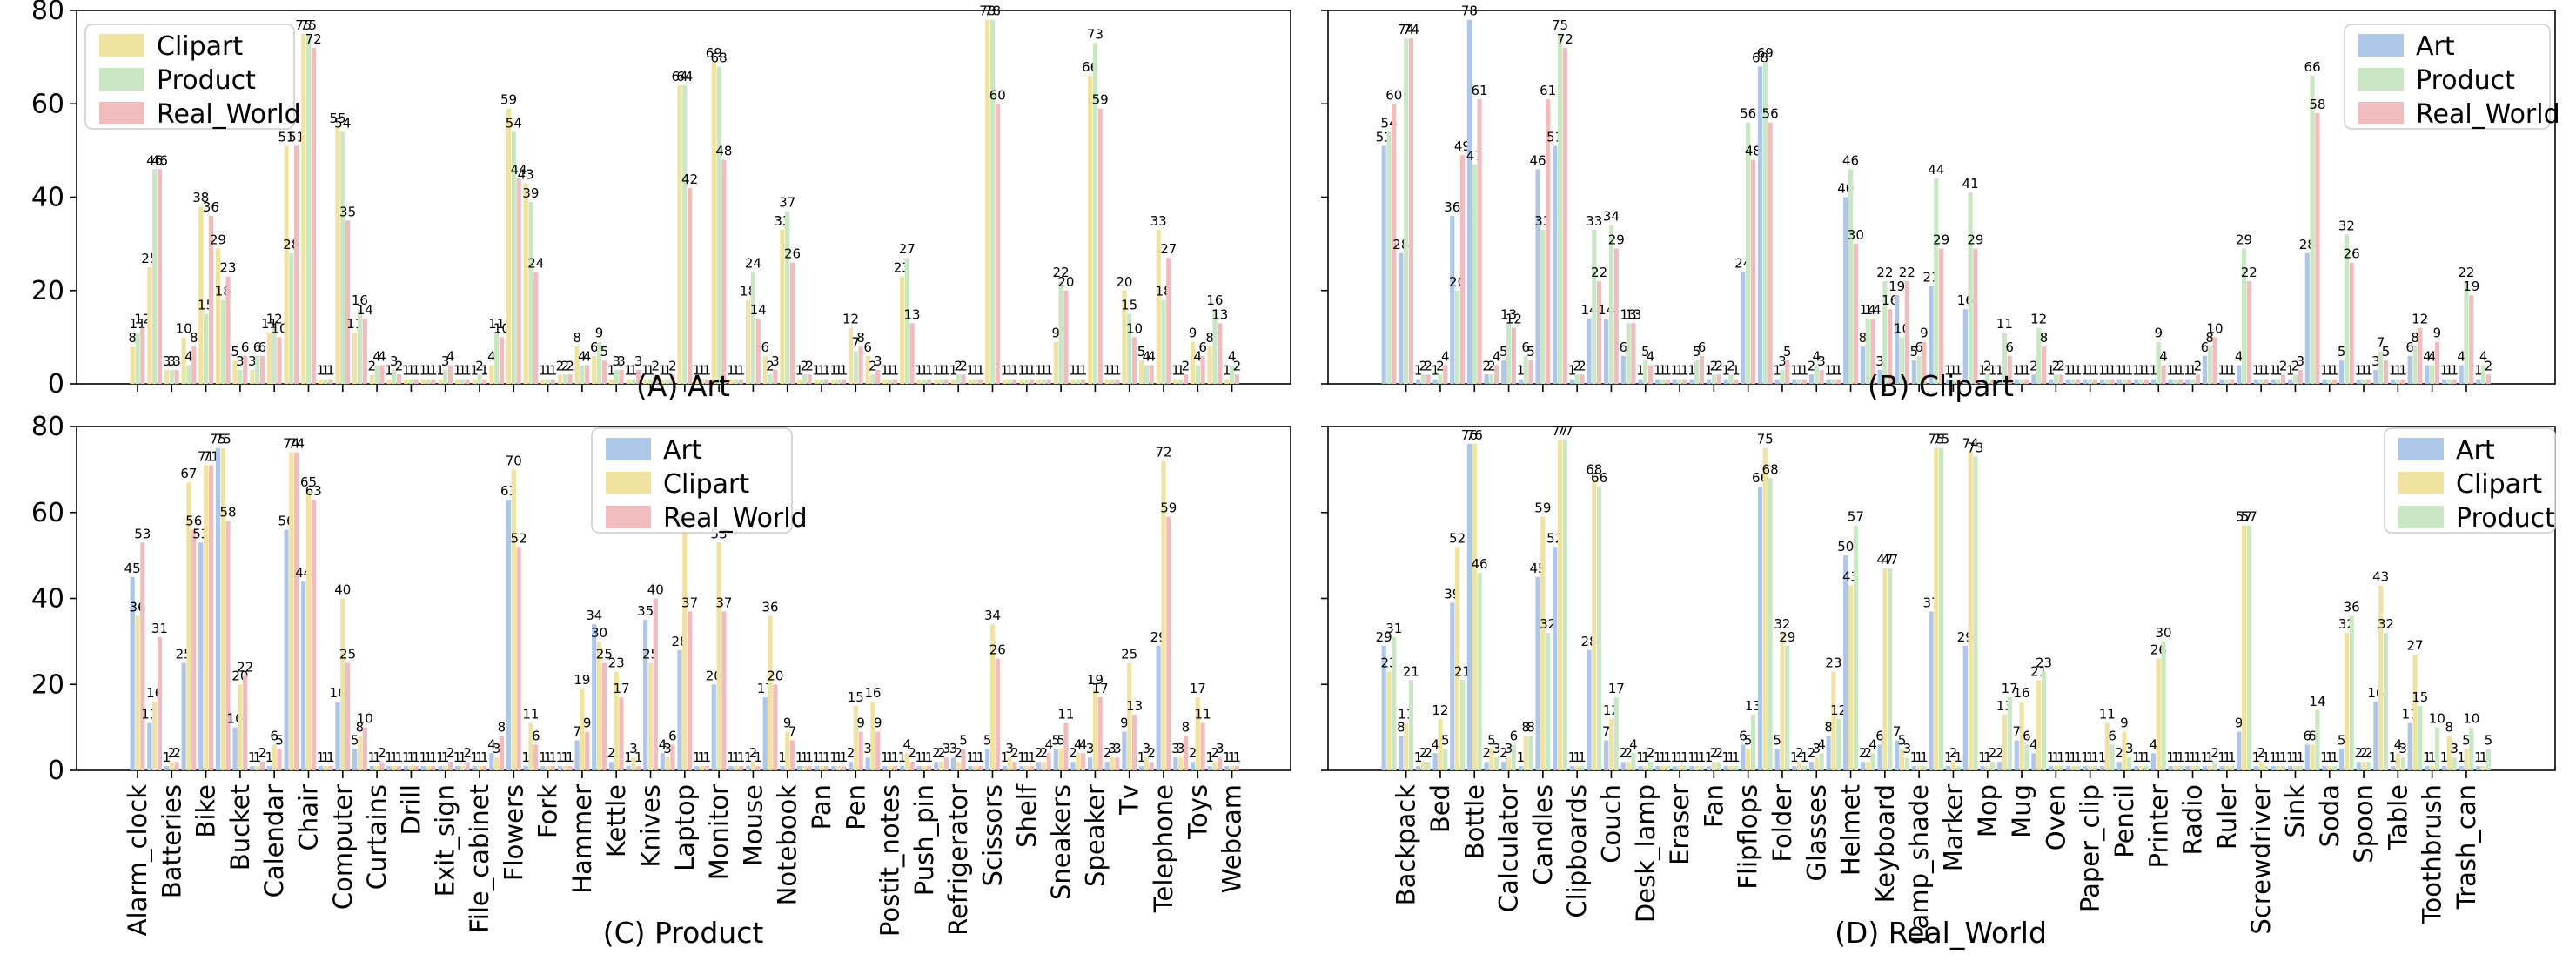  Describe the element at coordinates (617, 376) in the screenshot. I see `bar-A-Kettle-Product` at that location.